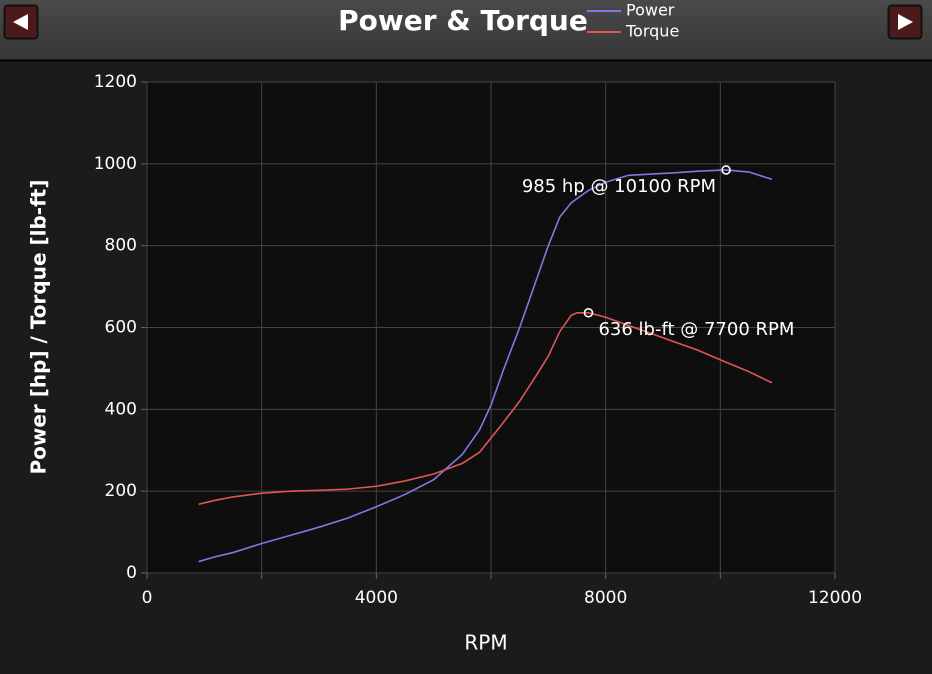 The height and width of the screenshot is (674, 932). I want to click on x-tick-label: 0, so click(147, 598).